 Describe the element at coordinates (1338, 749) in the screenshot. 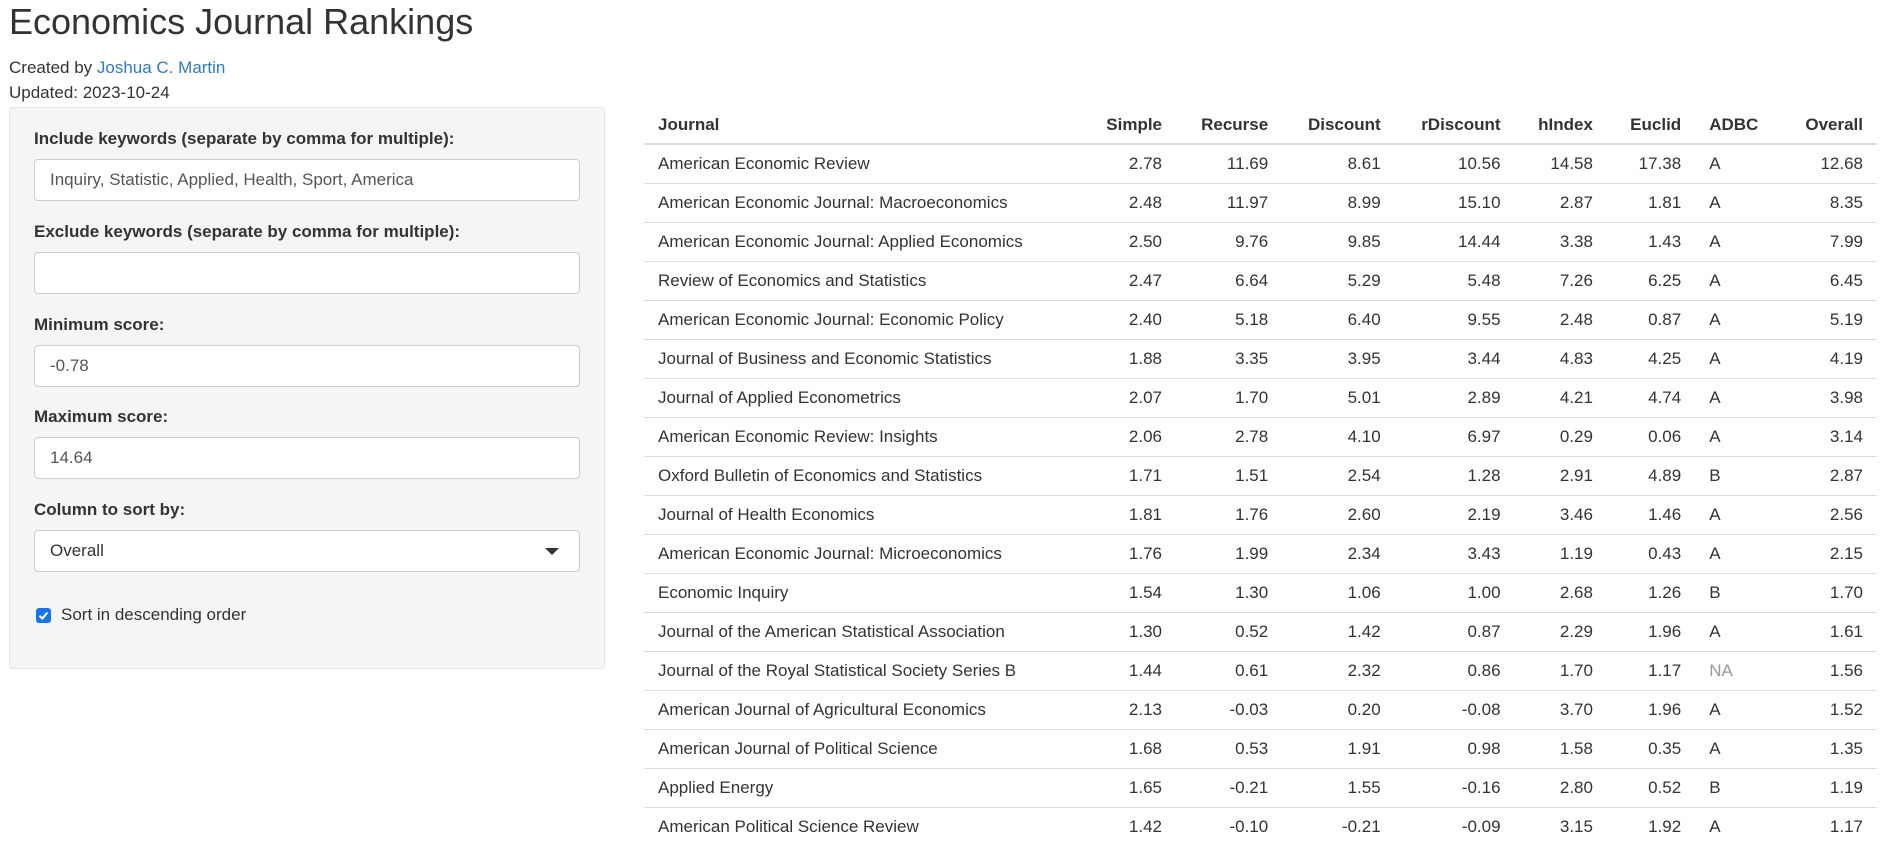

I see `cell-discount: 1.91` at that location.